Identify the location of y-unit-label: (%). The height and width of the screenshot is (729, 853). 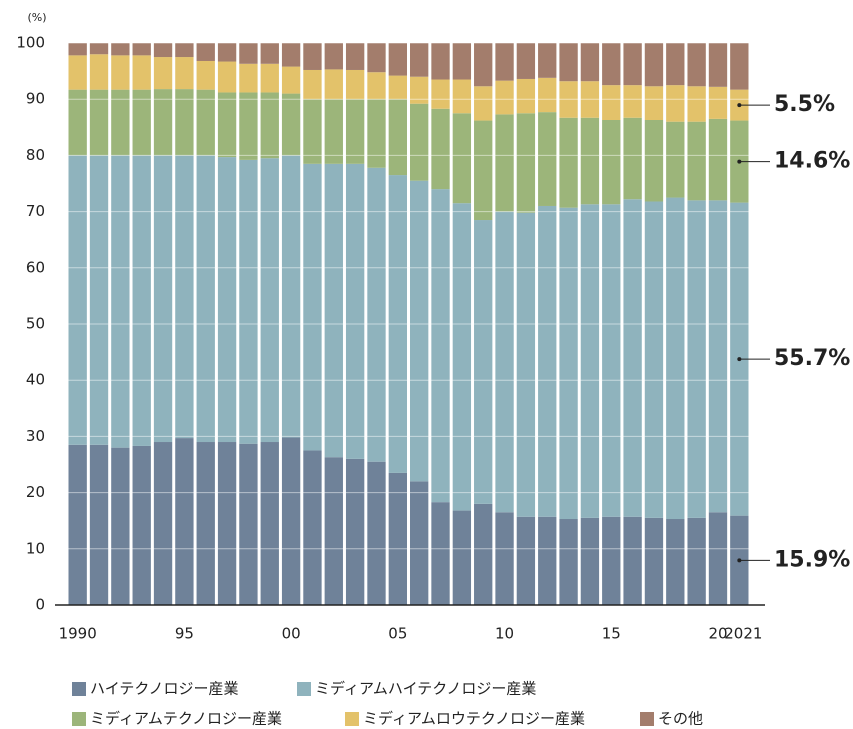
(36, 17).